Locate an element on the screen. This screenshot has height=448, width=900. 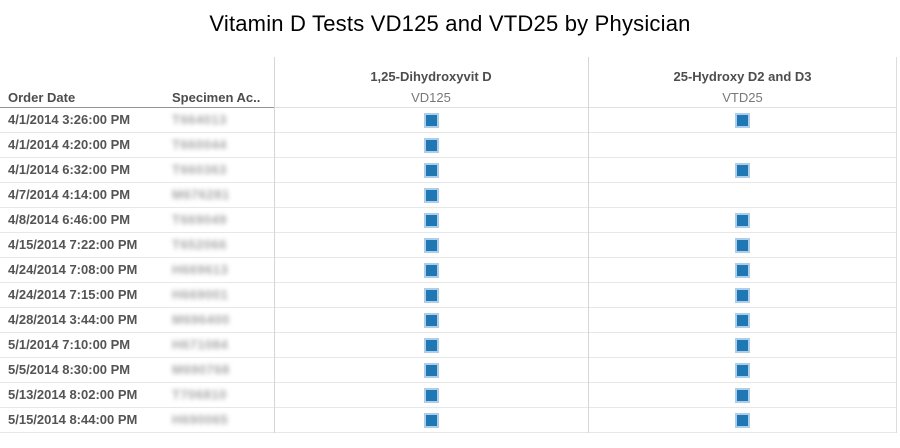
order-date-cell: 5/5/2014 8:30:00 PM is located at coordinates (69, 369).